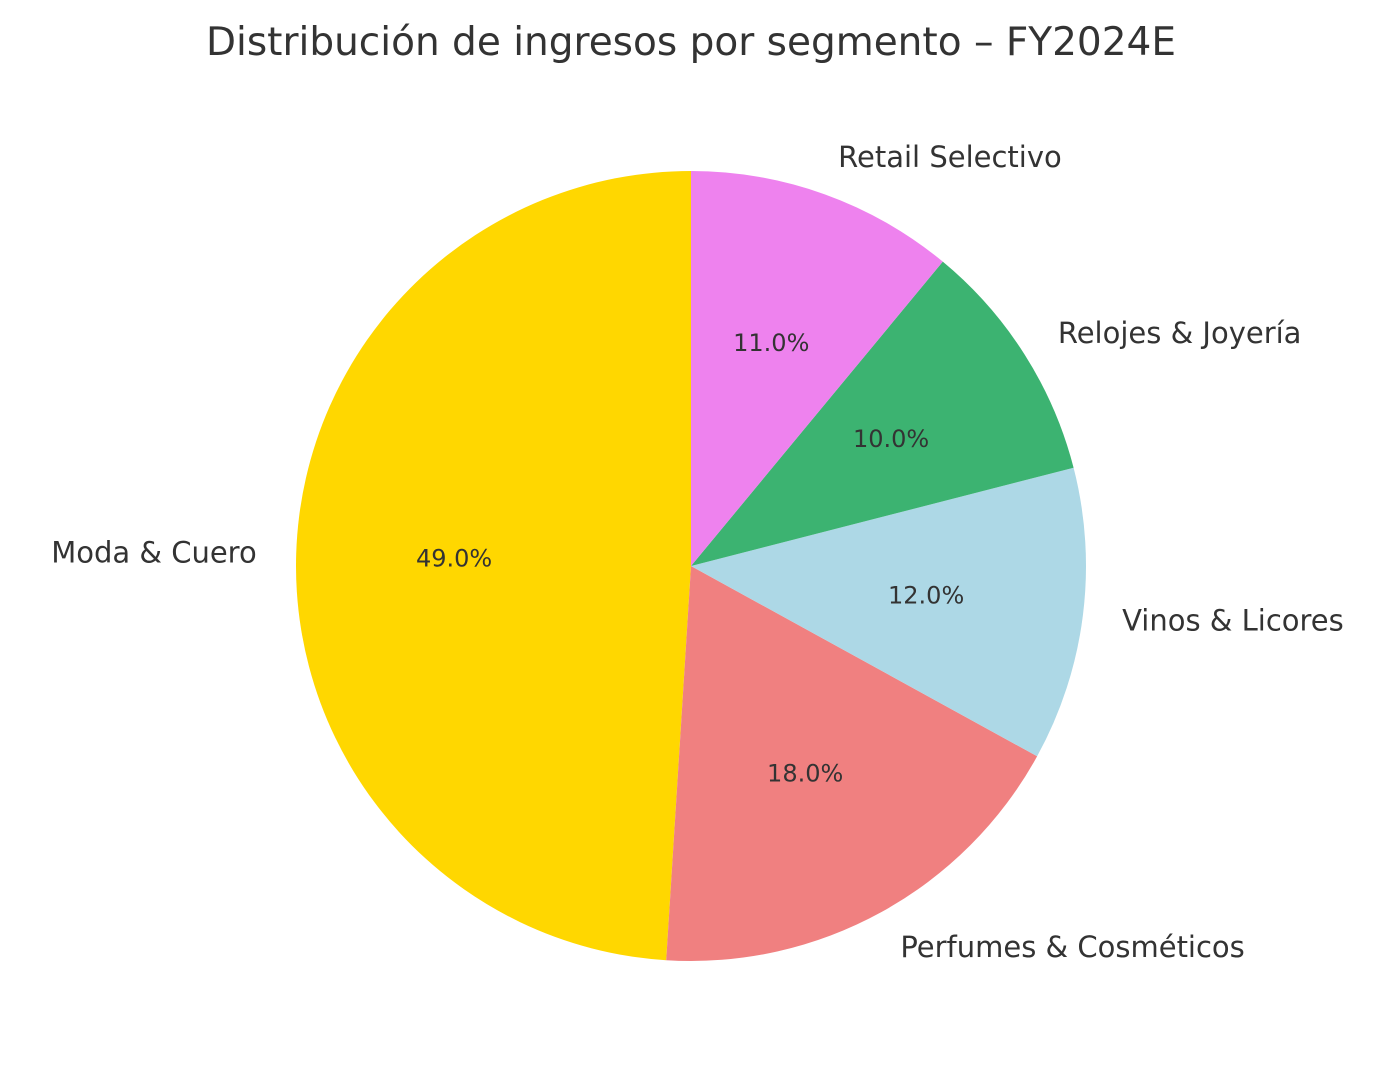 This screenshot has height=1085, width=1398. I want to click on pie-slice-perfumes-cosmeticos, so click(852, 764).